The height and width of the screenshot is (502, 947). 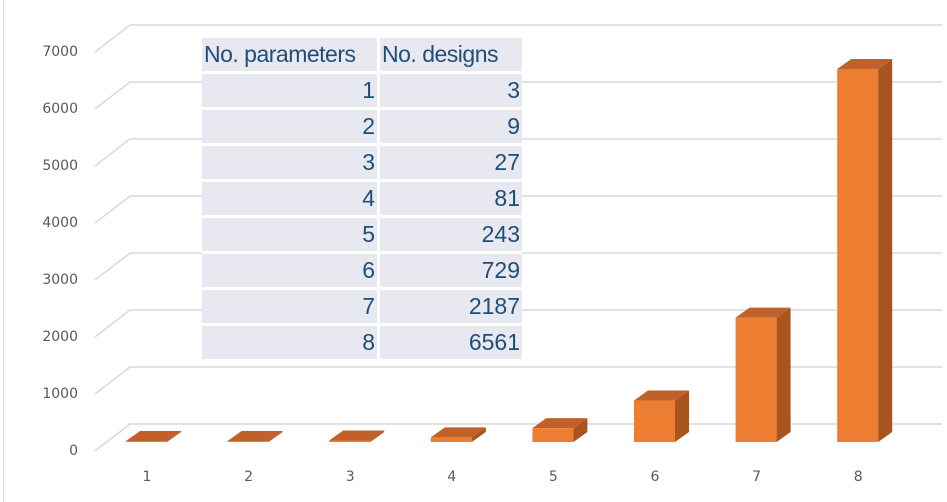 What do you see at coordinates (291, 235) in the screenshot?
I see `cell-no-parameters: 5` at bounding box center [291, 235].